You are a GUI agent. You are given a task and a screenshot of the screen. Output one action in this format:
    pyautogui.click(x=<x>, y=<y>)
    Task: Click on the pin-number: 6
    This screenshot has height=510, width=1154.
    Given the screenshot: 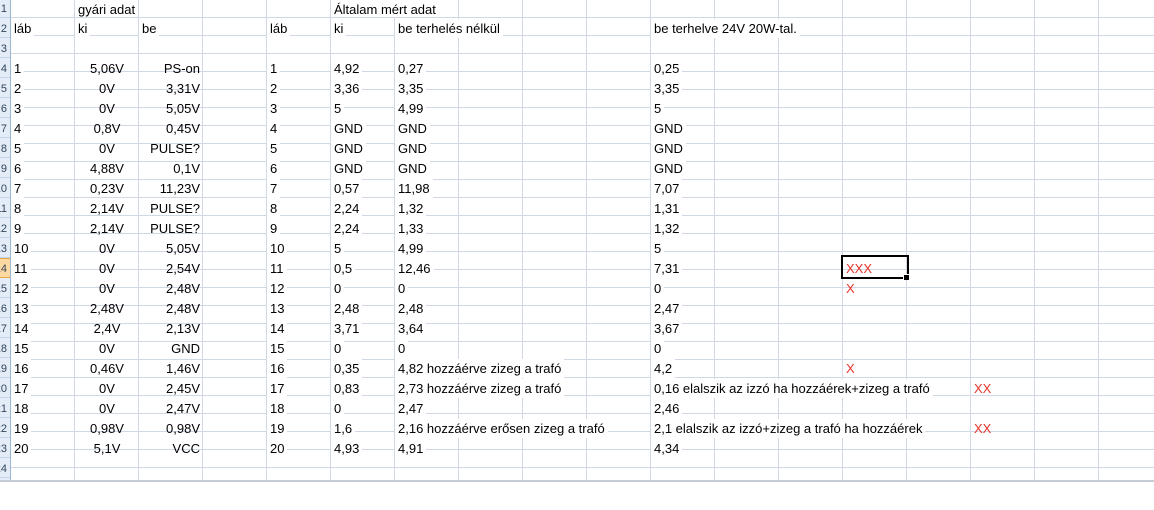 What is the action you would take?
    pyautogui.click(x=18, y=168)
    